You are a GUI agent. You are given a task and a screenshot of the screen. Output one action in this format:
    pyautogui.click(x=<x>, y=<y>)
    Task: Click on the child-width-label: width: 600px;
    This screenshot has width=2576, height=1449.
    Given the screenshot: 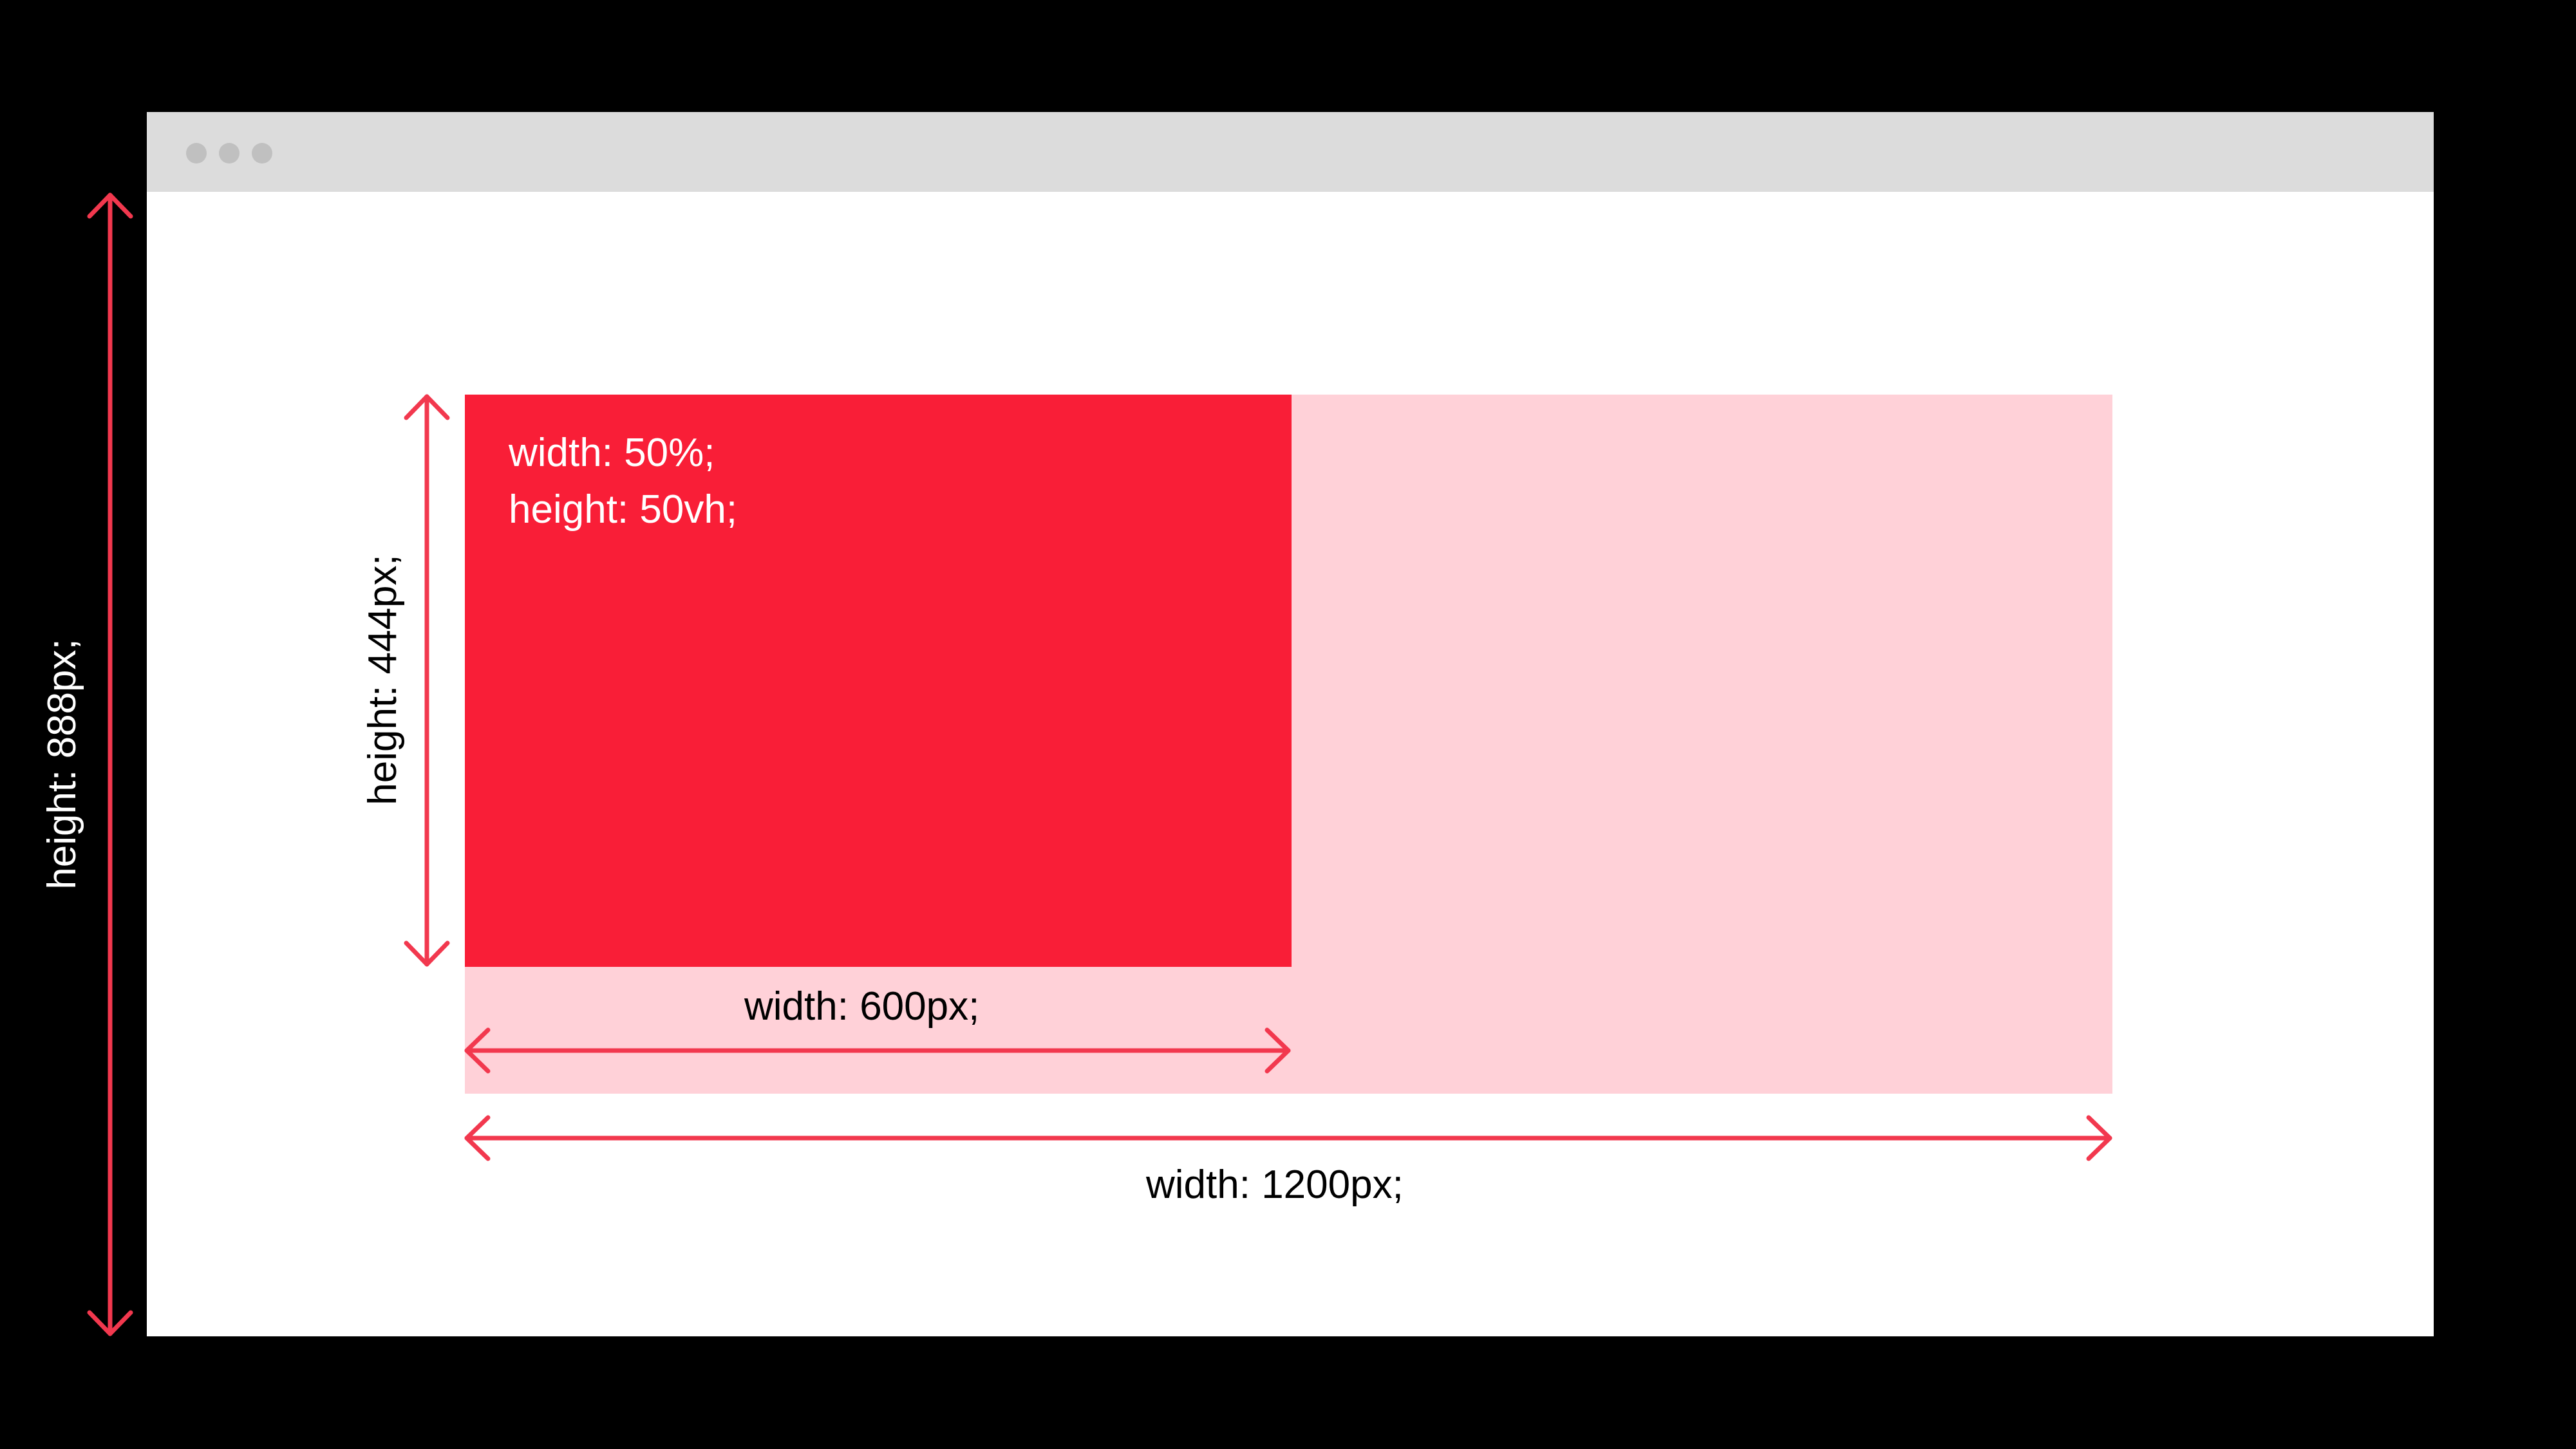 What is the action you would take?
    pyautogui.click(x=862, y=1006)
    